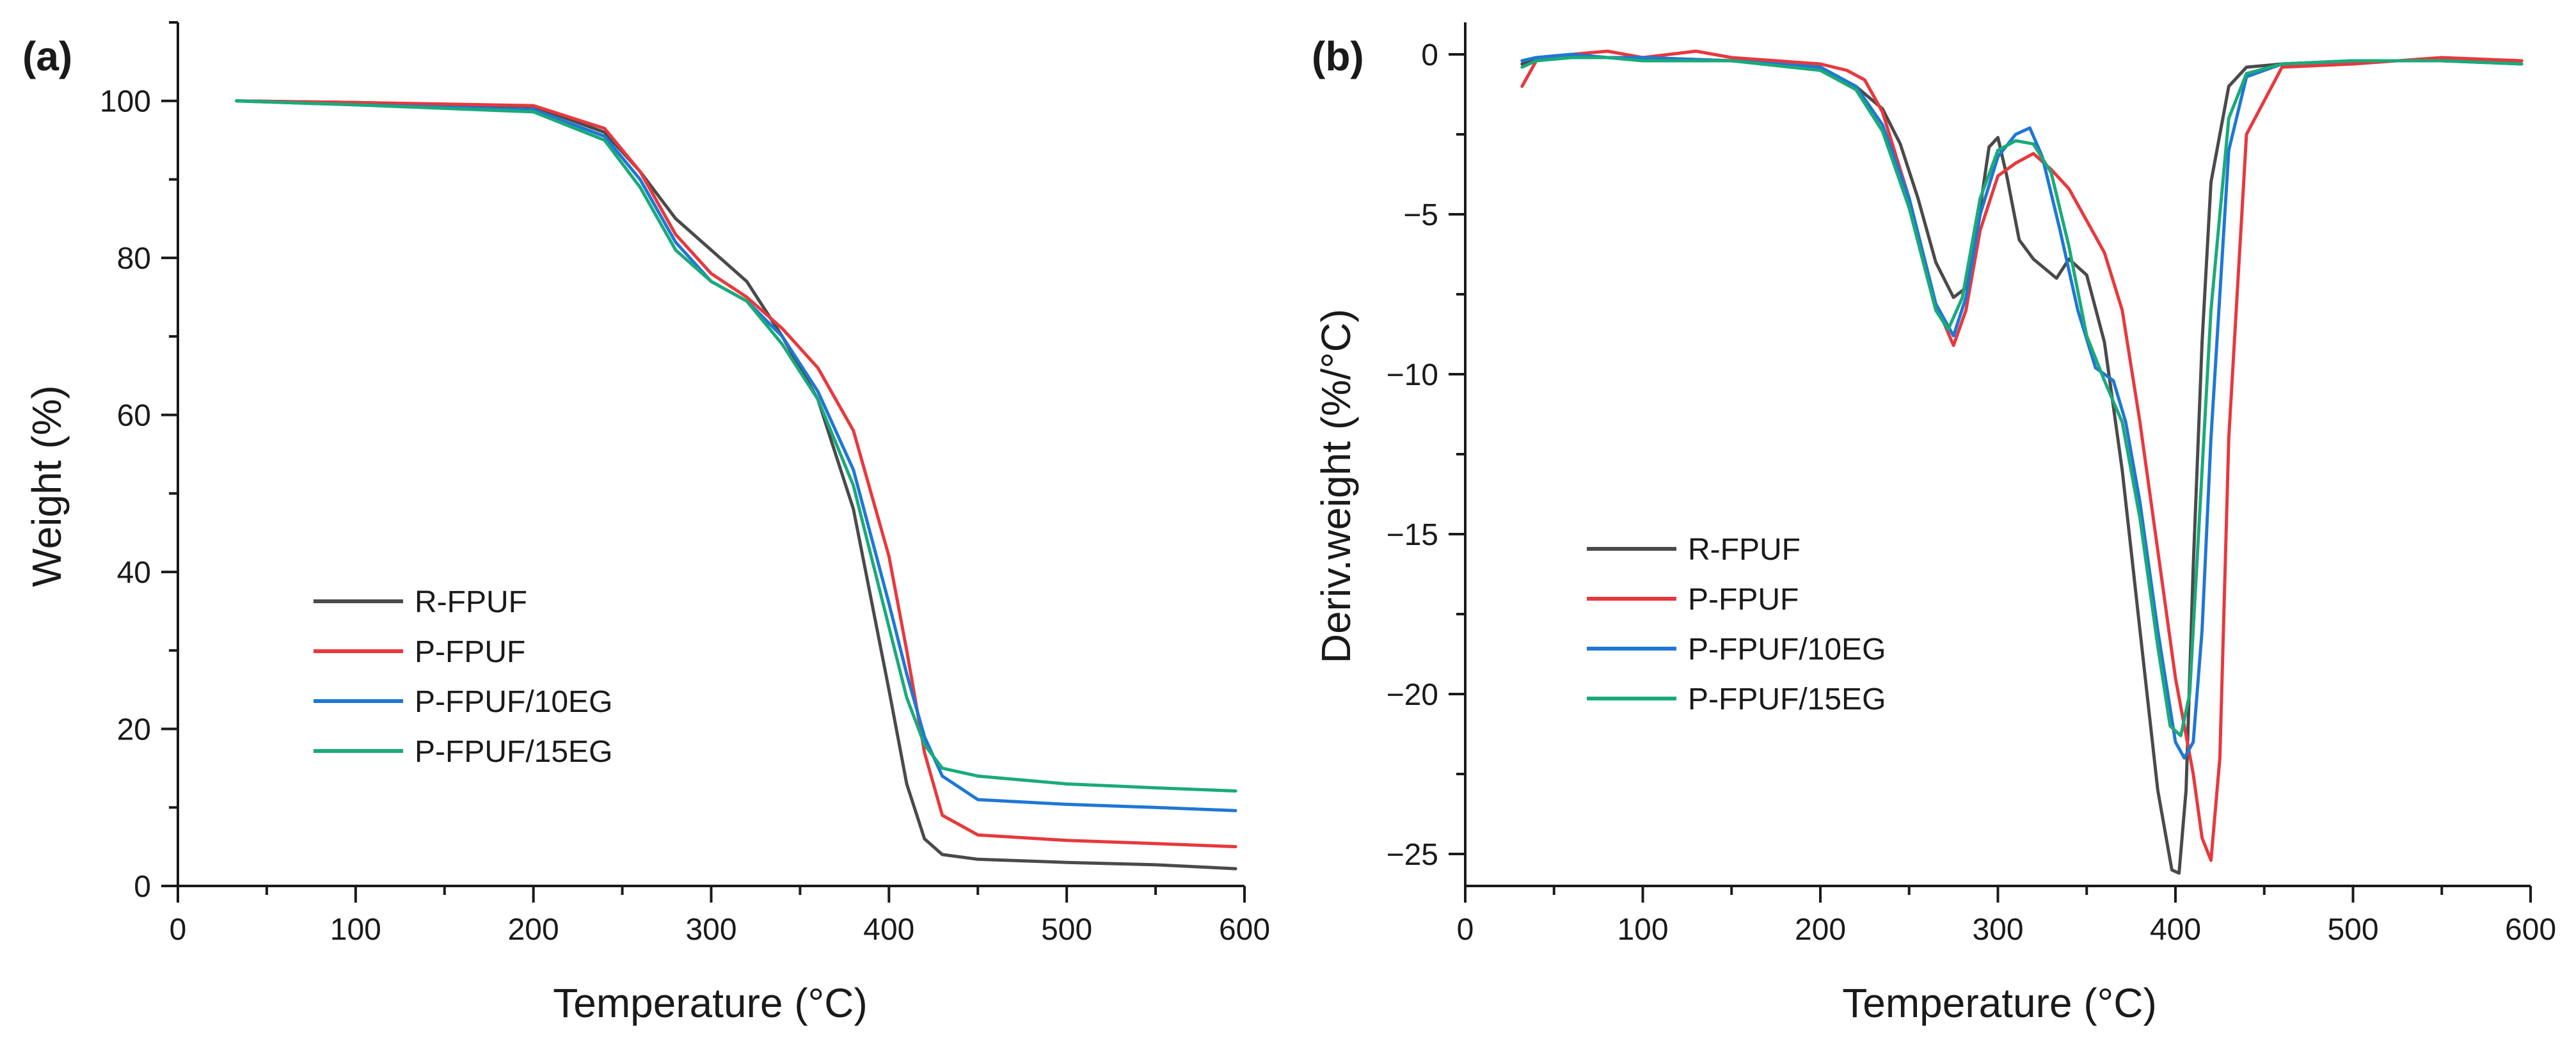 The height and width of the screenshot is (1051, 2576). What do you see at coordinates (1413, 695) in the screenshot?
I see `y-tick-label: −20` at bounding box center [1413, 695].